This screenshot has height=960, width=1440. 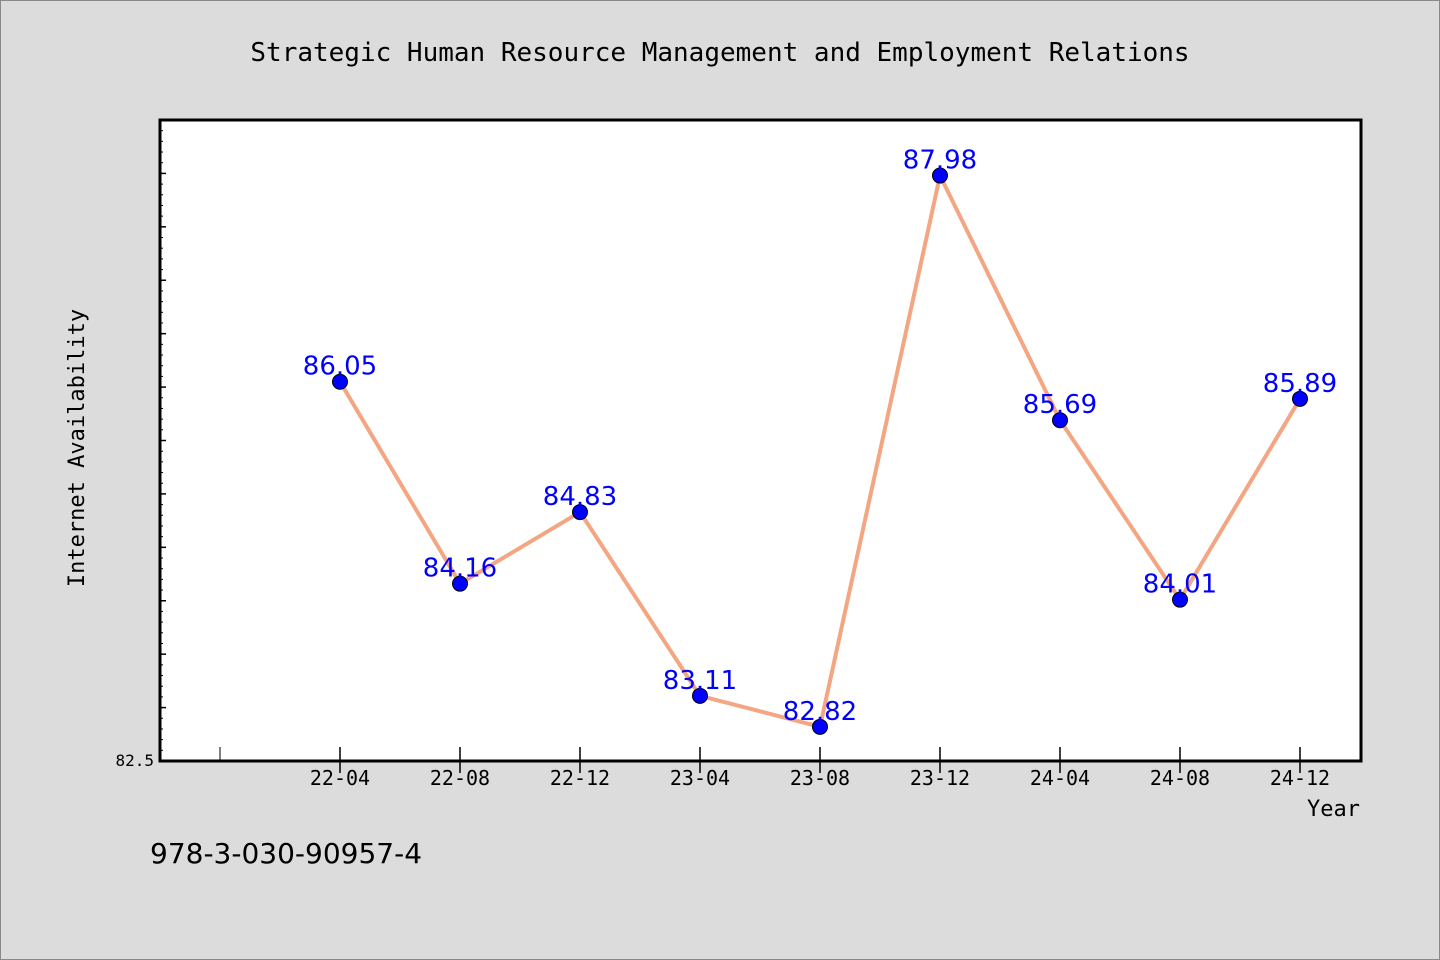 I want to click on y-axis-ticks, so click(x=163, y=440).